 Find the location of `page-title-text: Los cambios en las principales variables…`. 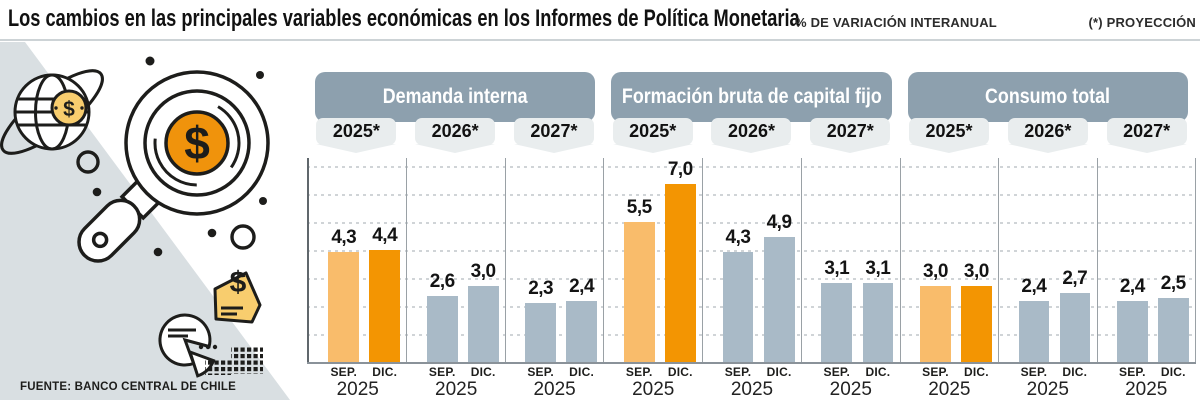

page-title-text: Los cambios en las principales variables… is located at coordinates (404, 18).